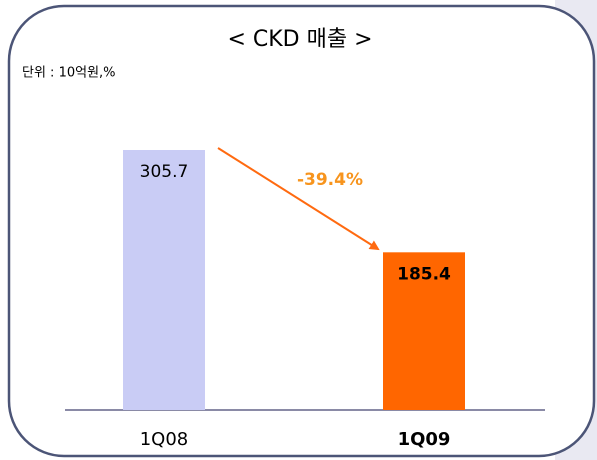 This screenshot has width=597, height=460. What do you see at coordinates (299, 39) in the screenshot?
I see `chart-title: < CKD 매출 >` at bounding box center [299, 39].